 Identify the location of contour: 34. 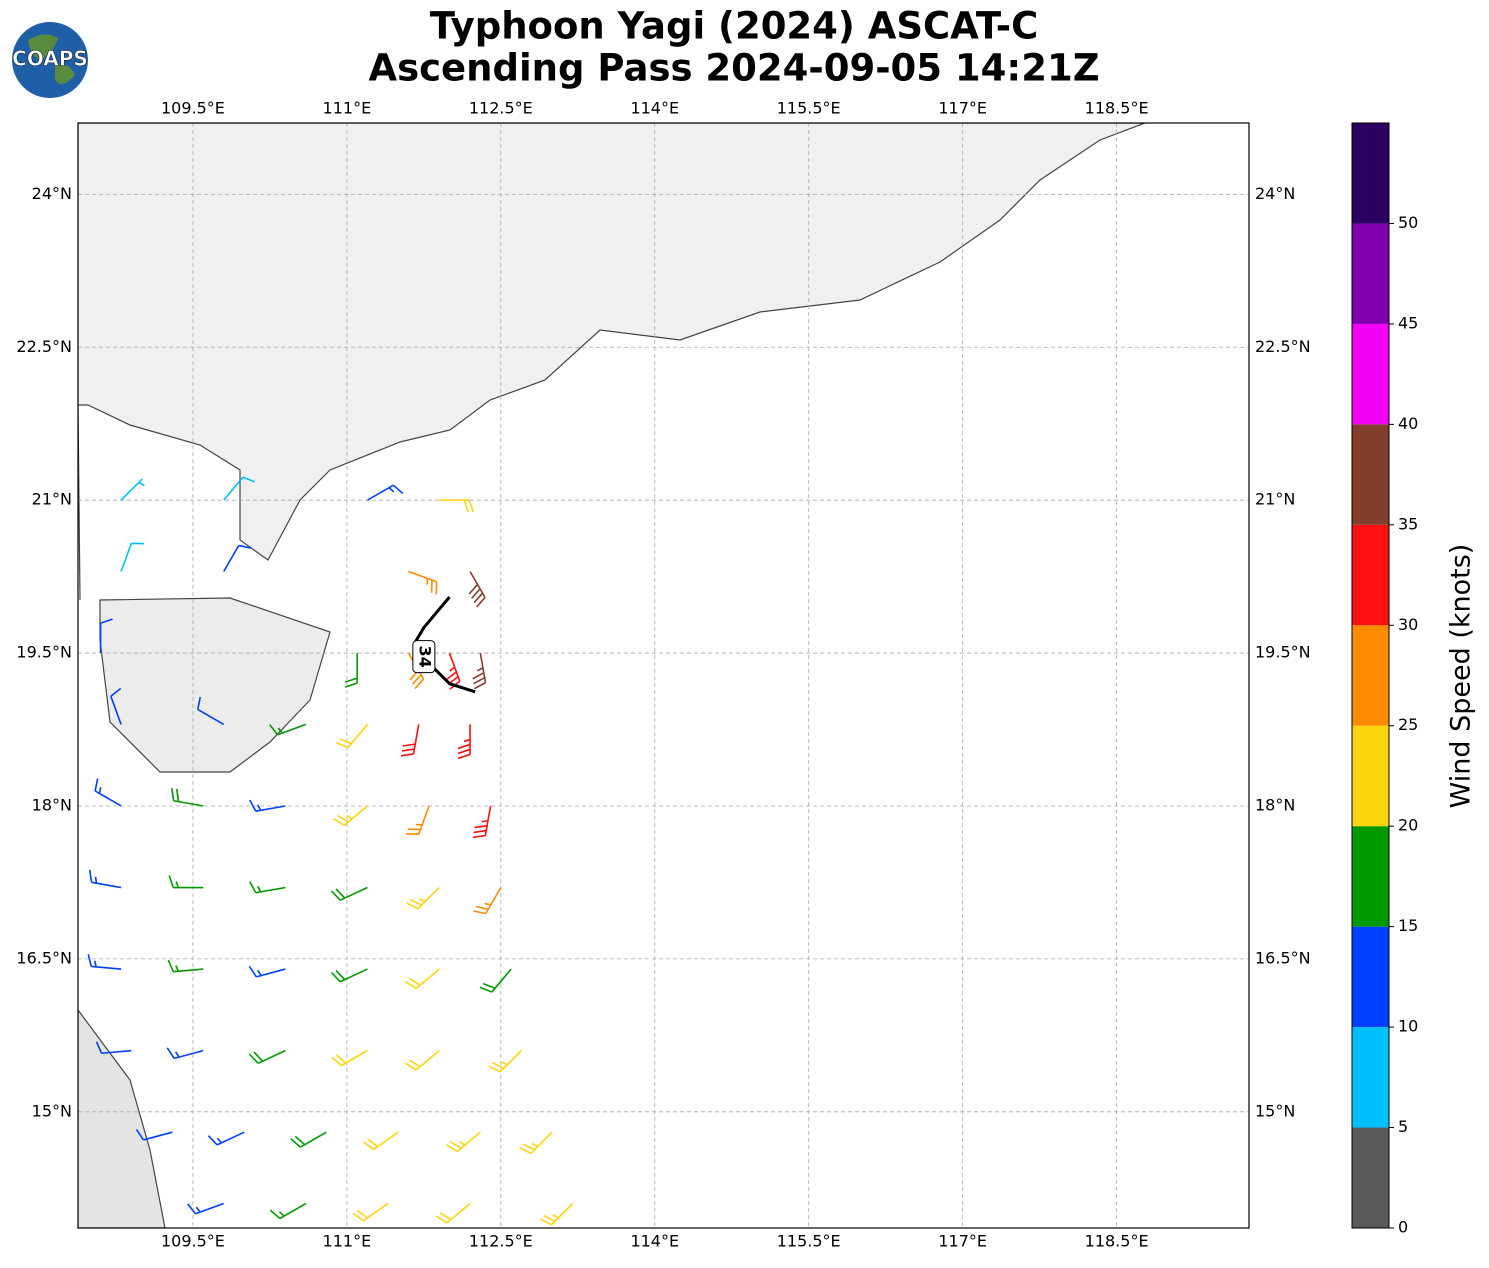
(444, 645).